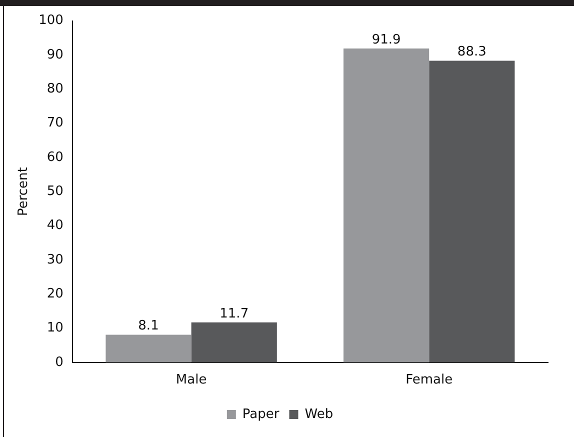 This screenshot has width=574, height=437. I want to click on legend-label: Web, so click(319, 414).